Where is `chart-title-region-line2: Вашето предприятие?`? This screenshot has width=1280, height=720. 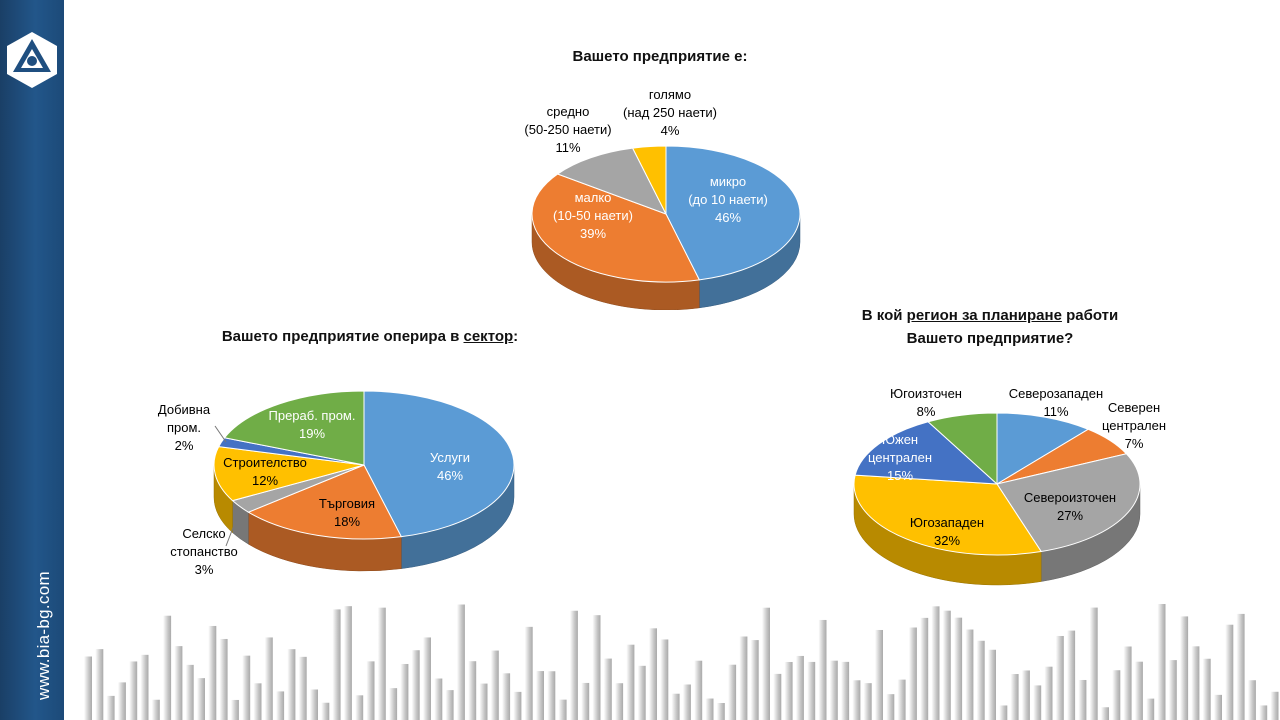
chart-title-region-line2: Вашето предприятие? is located at coordinates (990, 338).